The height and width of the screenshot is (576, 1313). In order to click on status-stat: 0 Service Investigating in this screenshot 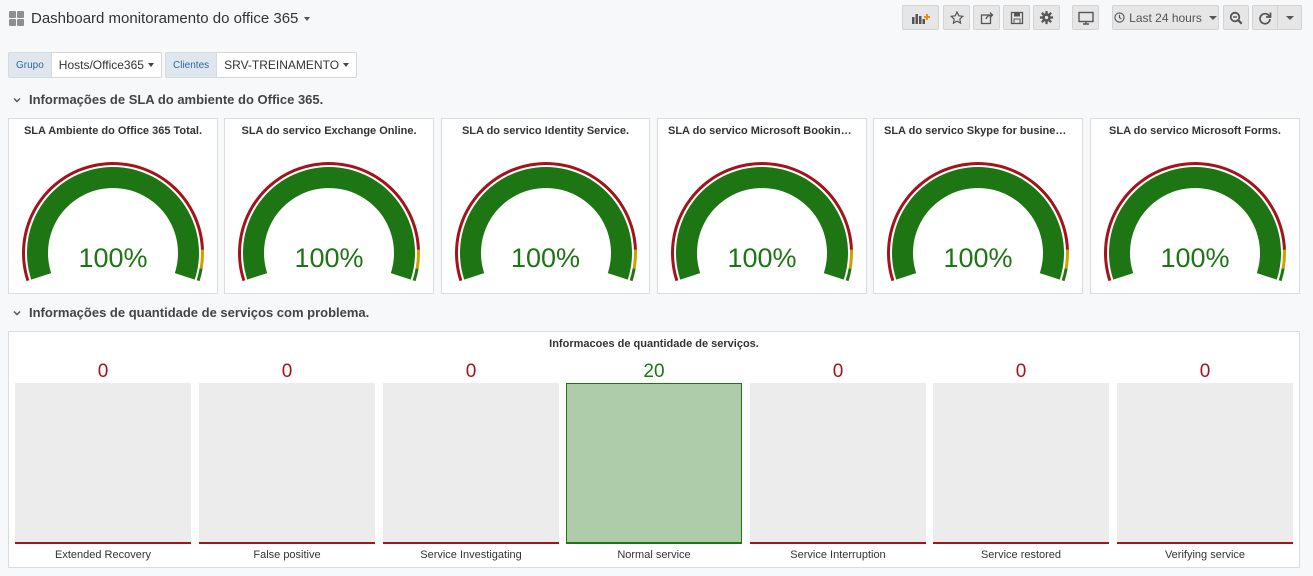, I will do `click(471, 462)`.